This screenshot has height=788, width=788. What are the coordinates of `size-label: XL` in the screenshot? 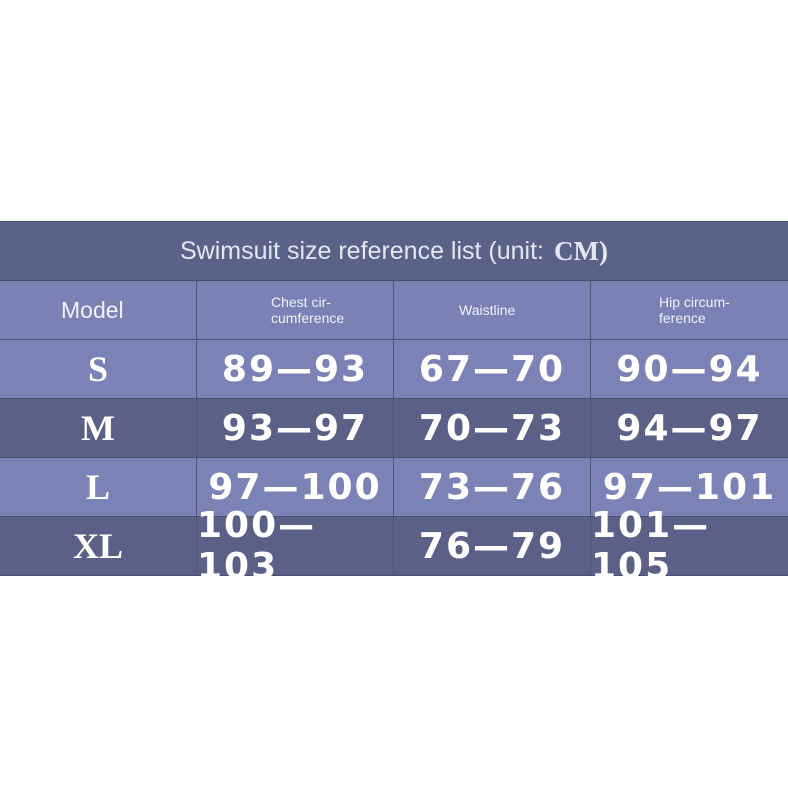 It's located at (98, 546).